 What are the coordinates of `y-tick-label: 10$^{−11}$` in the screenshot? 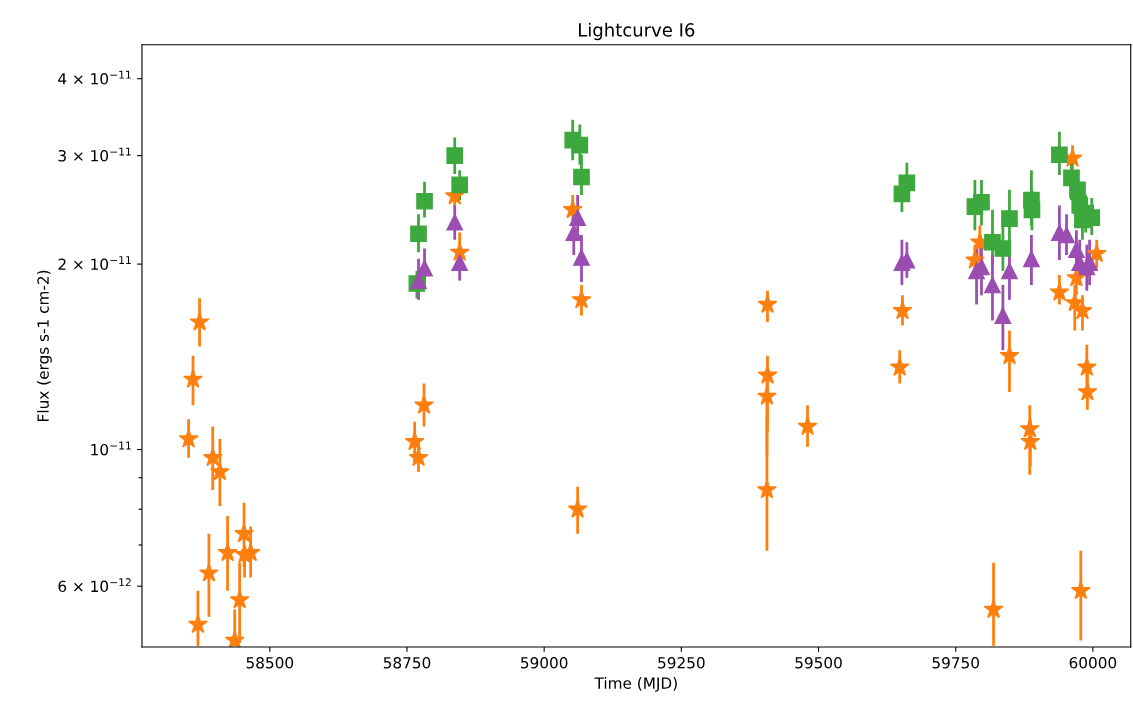 It's located at (111, 448).